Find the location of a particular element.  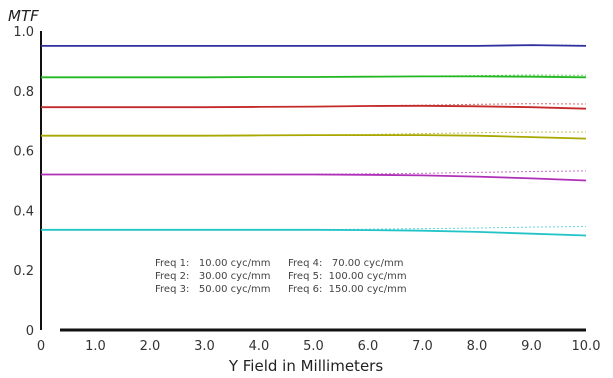

x-tick-label: 6.0 is located at coordinates (368, 346).